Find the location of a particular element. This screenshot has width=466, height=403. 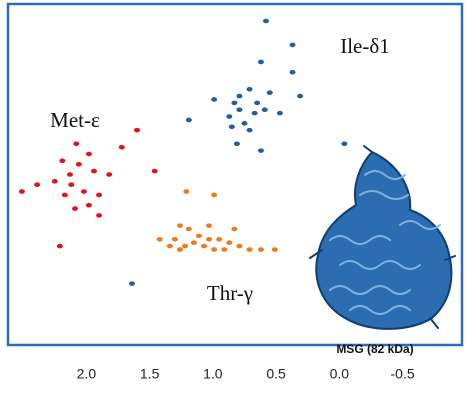

series-label: Thr-γ is located at coordinates (230, 293).